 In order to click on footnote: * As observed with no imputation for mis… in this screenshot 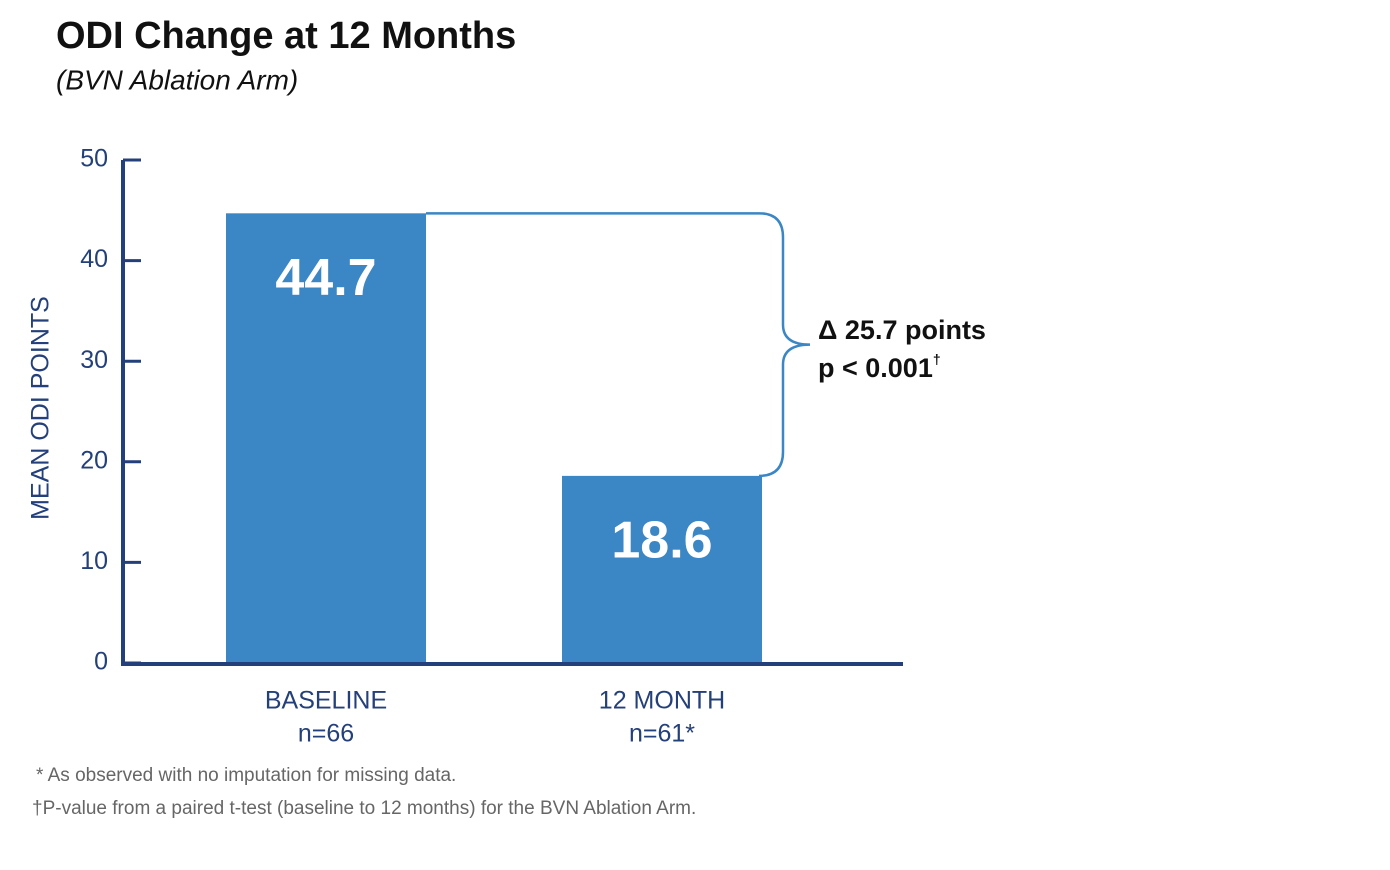, I will do `click(246, 775)`.